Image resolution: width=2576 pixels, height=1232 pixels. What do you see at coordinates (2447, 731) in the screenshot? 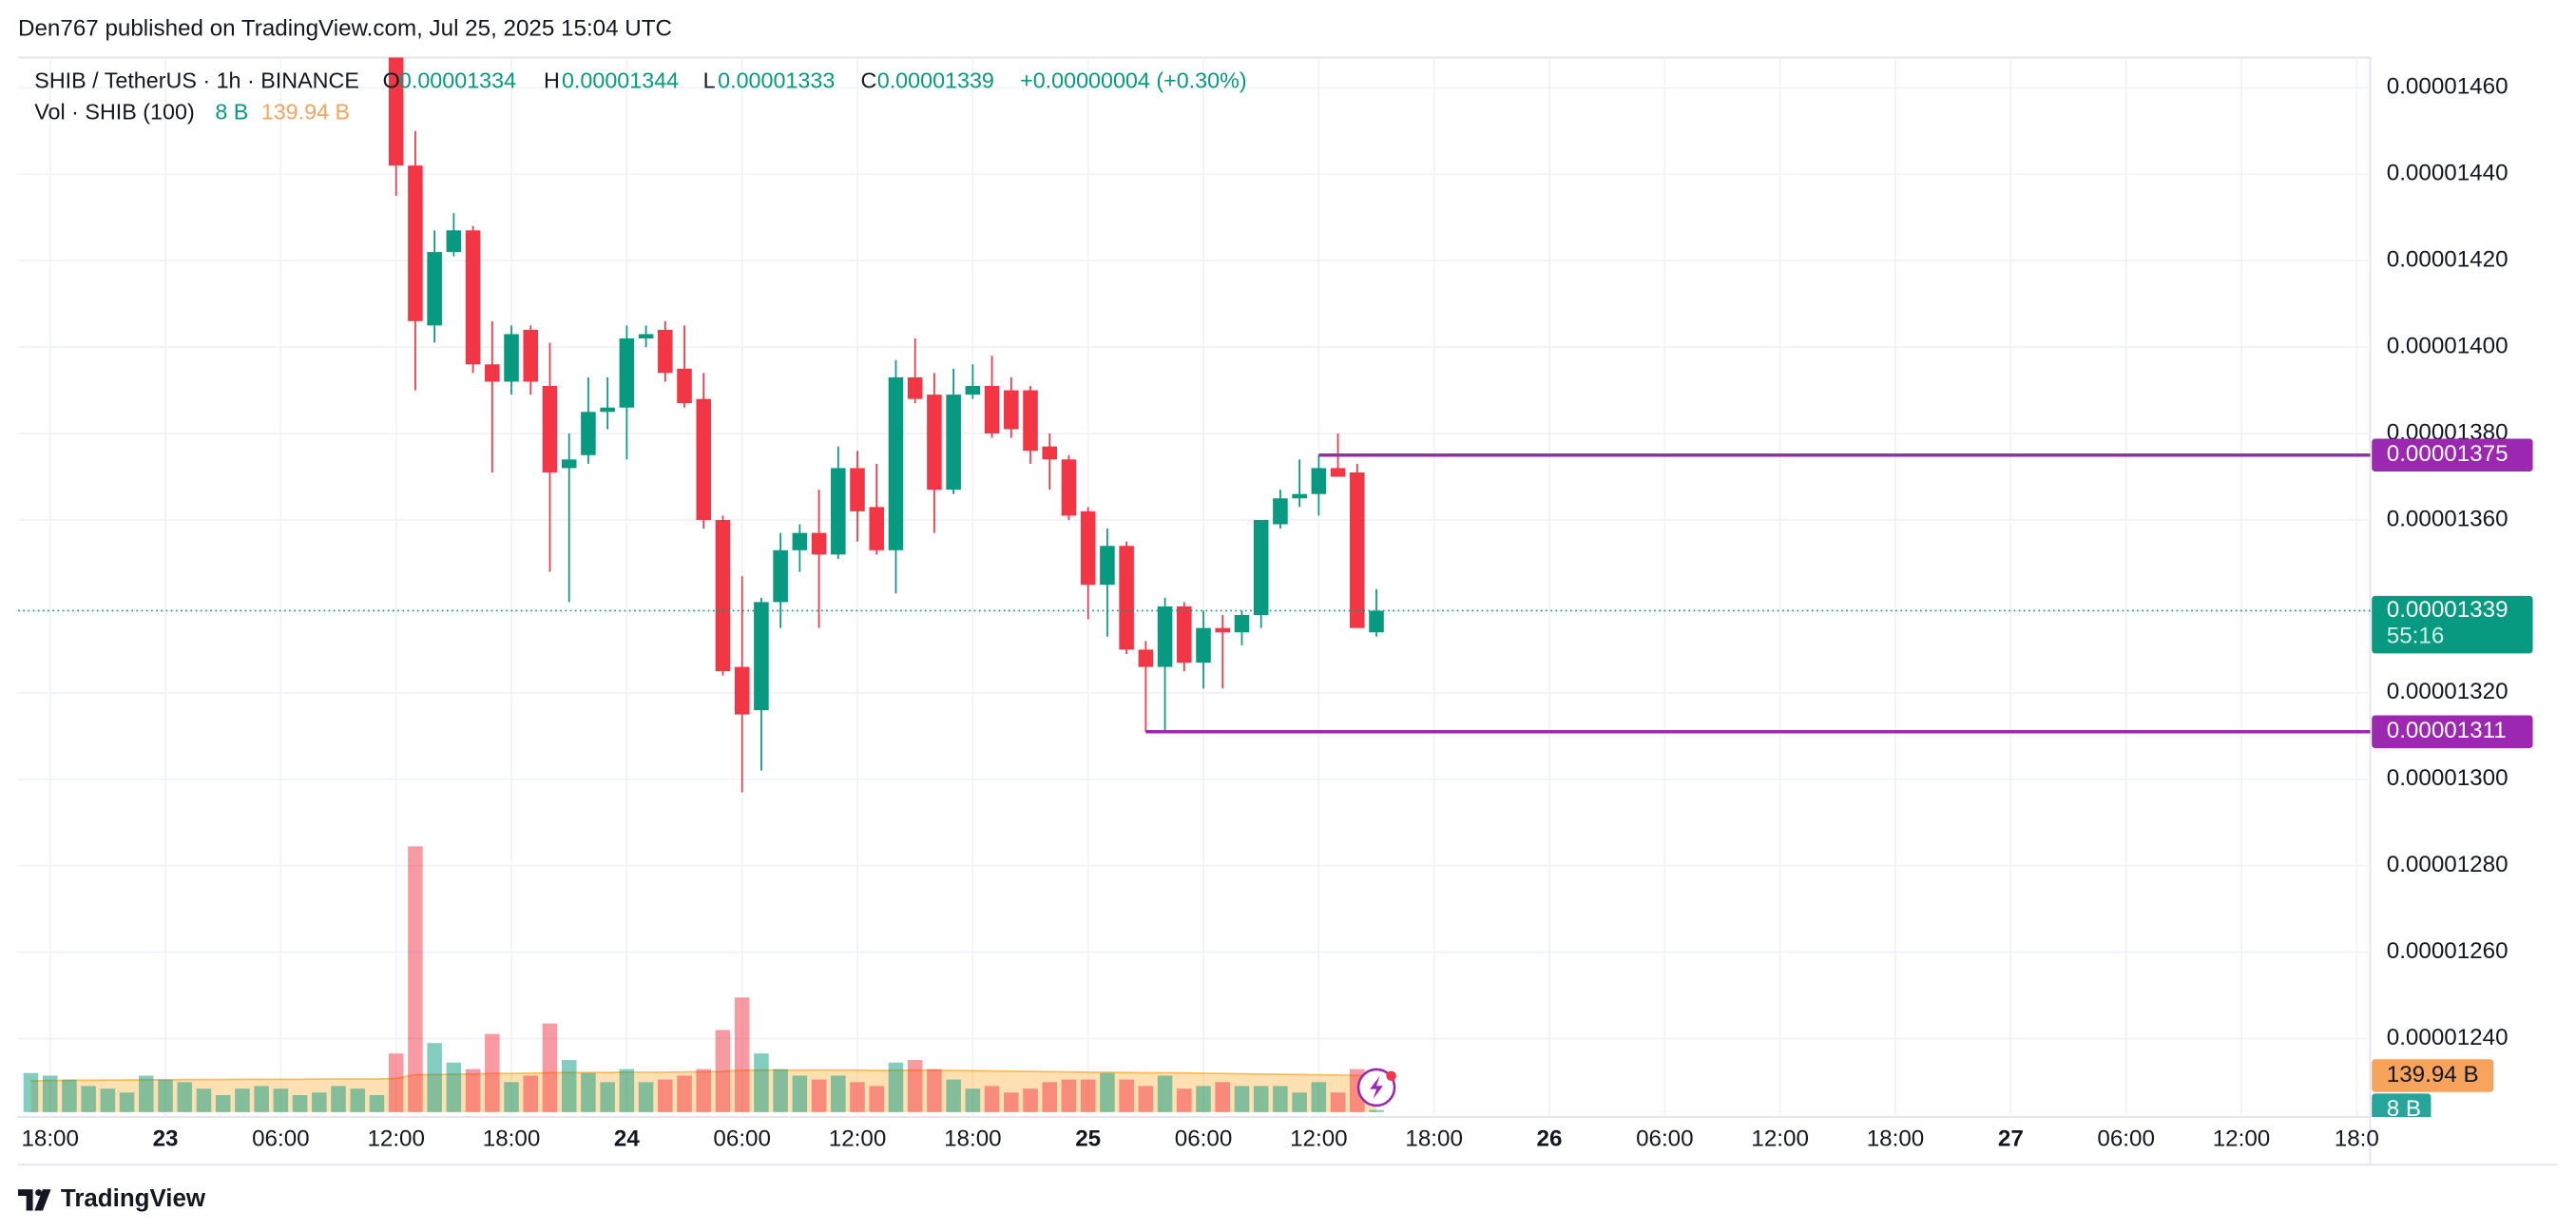
I see `price-level-label: 0.00001311` at bounding box center [2447, 731].